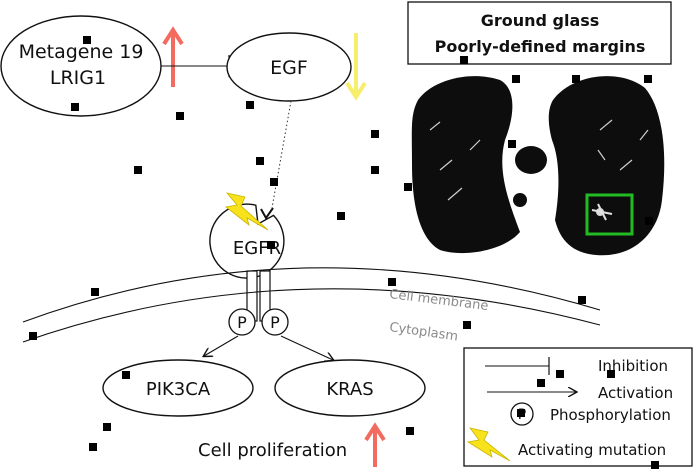 The height and width of the screenshot is (471, 695). Describe the element at coordinates (78, 78) in the screenshot. I see `lrig1-label: LRIG1` at that location.